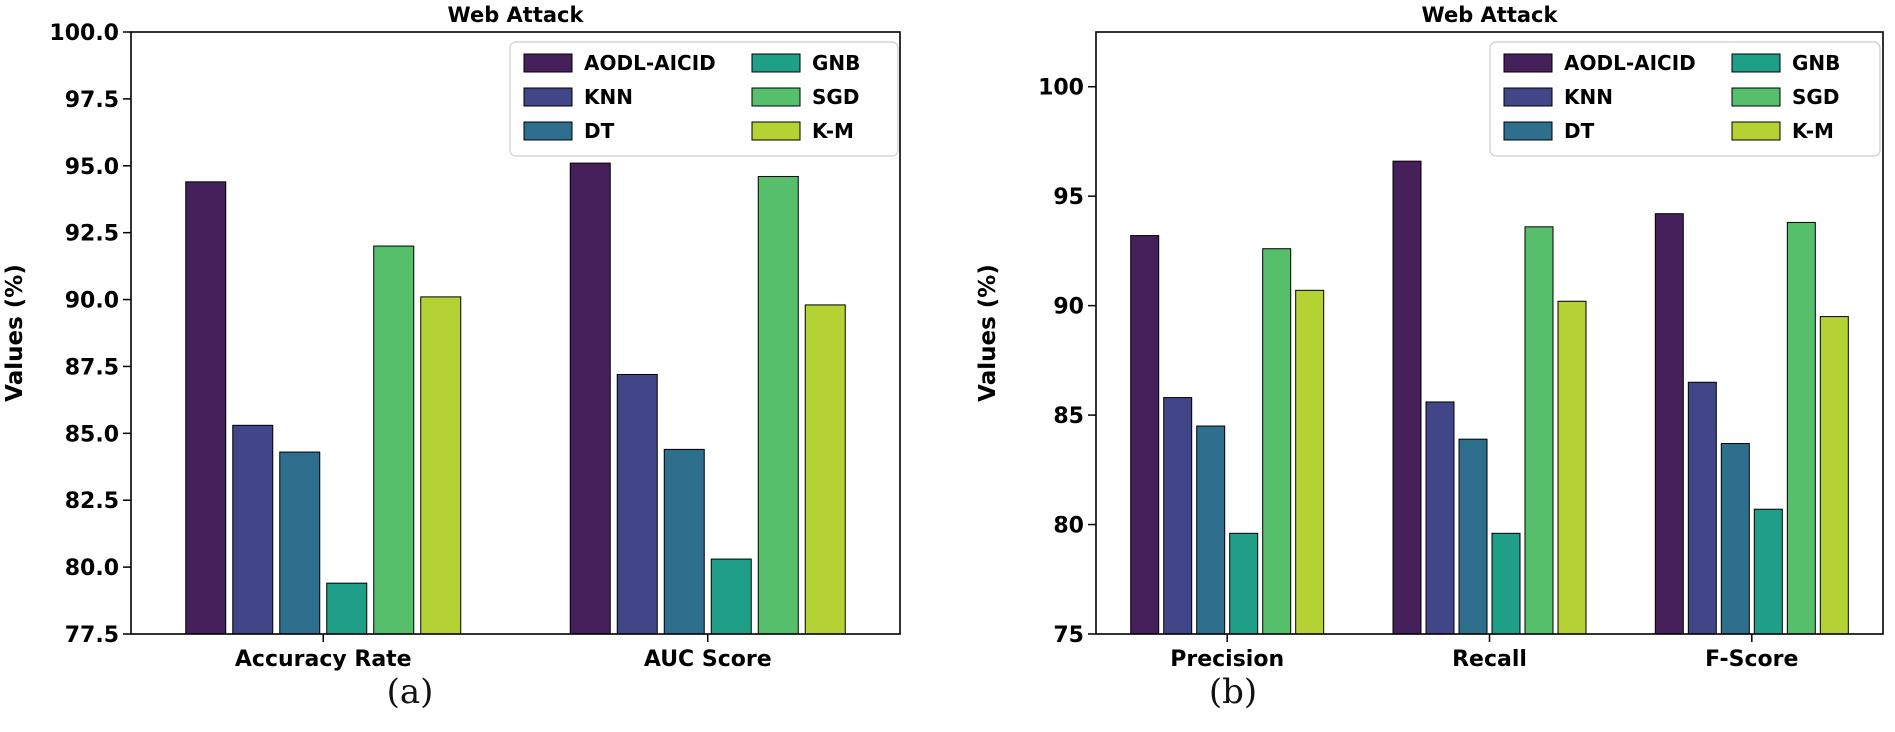 This screenshot has height=732, width=1895. What do you see at coordinates (1068, 307) in the screenshot?
I see `y-tick-label-b: 90` at bounding box center [1068, 307].